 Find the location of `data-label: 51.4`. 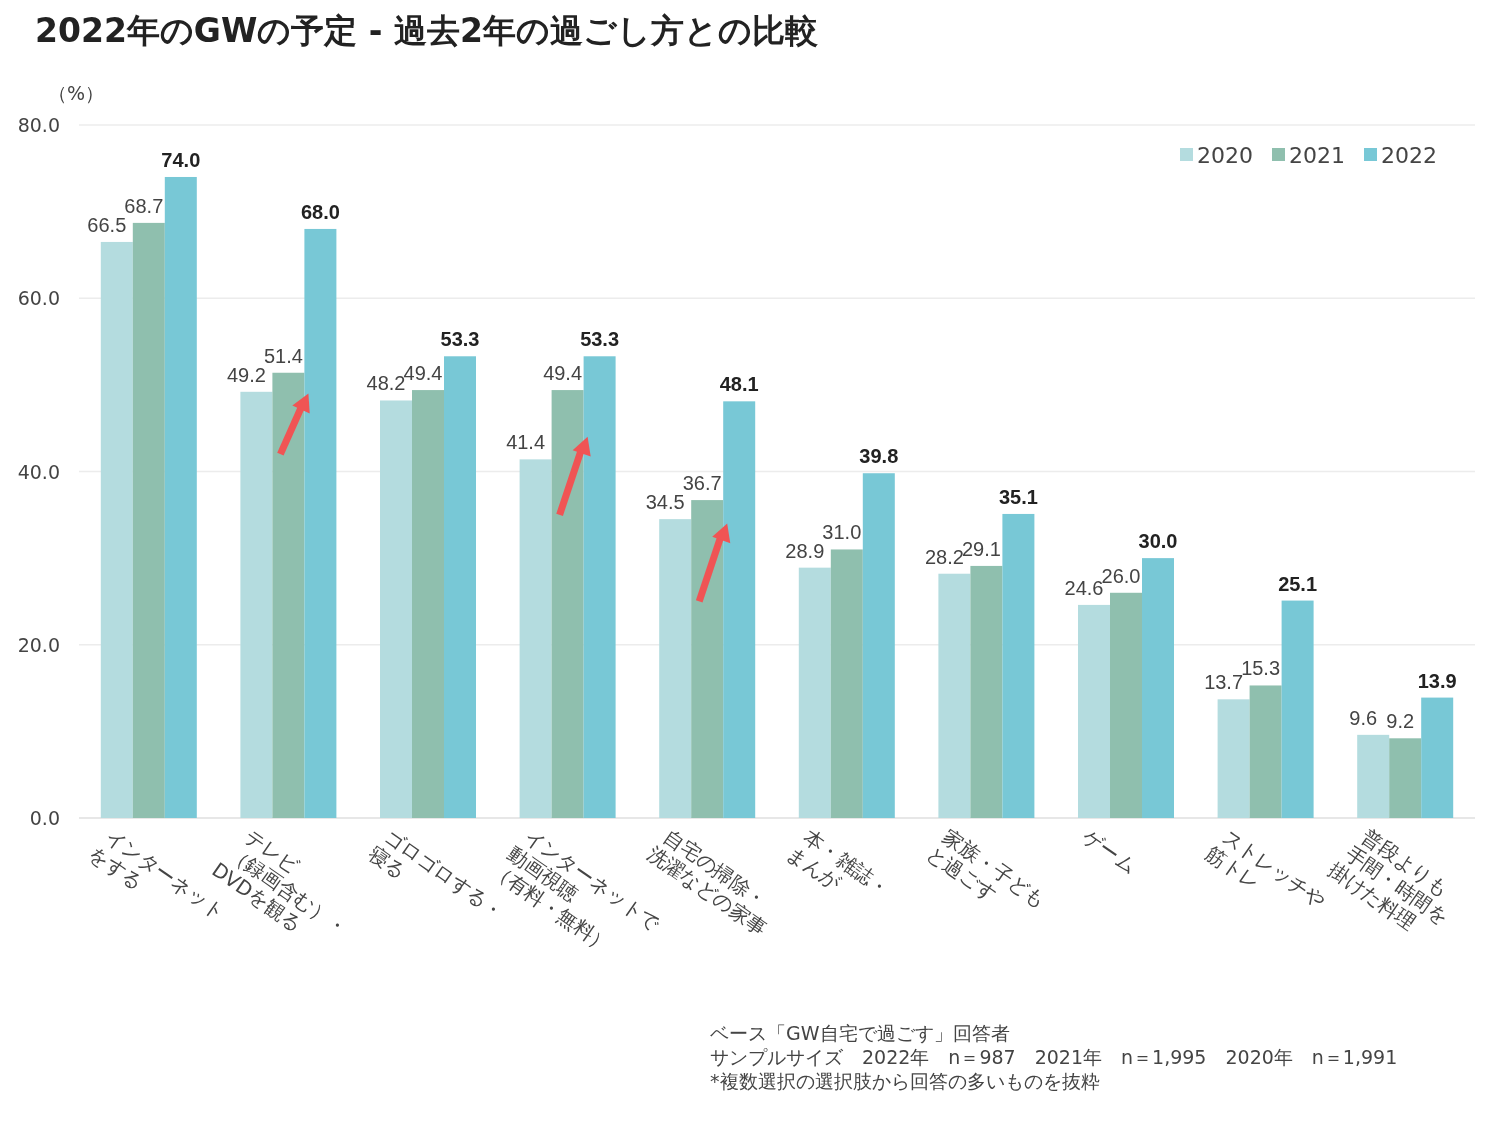

data-label: 51.4 is located at coordinates (283, 355).